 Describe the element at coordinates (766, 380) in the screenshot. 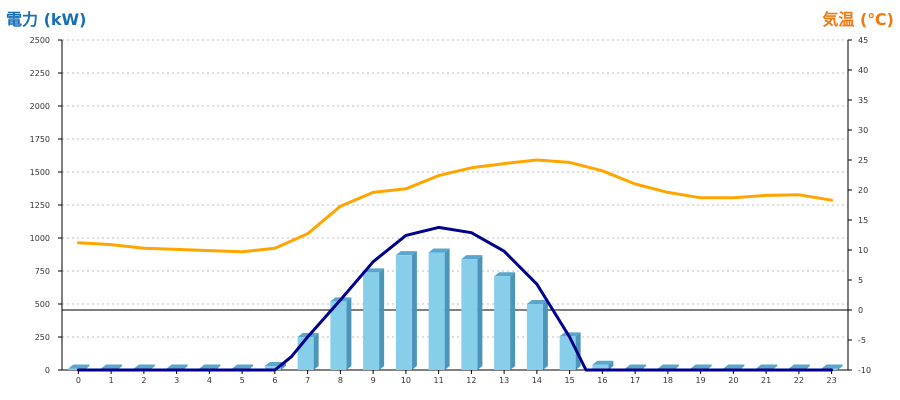

I see `x-tick-label: 21` at that location.